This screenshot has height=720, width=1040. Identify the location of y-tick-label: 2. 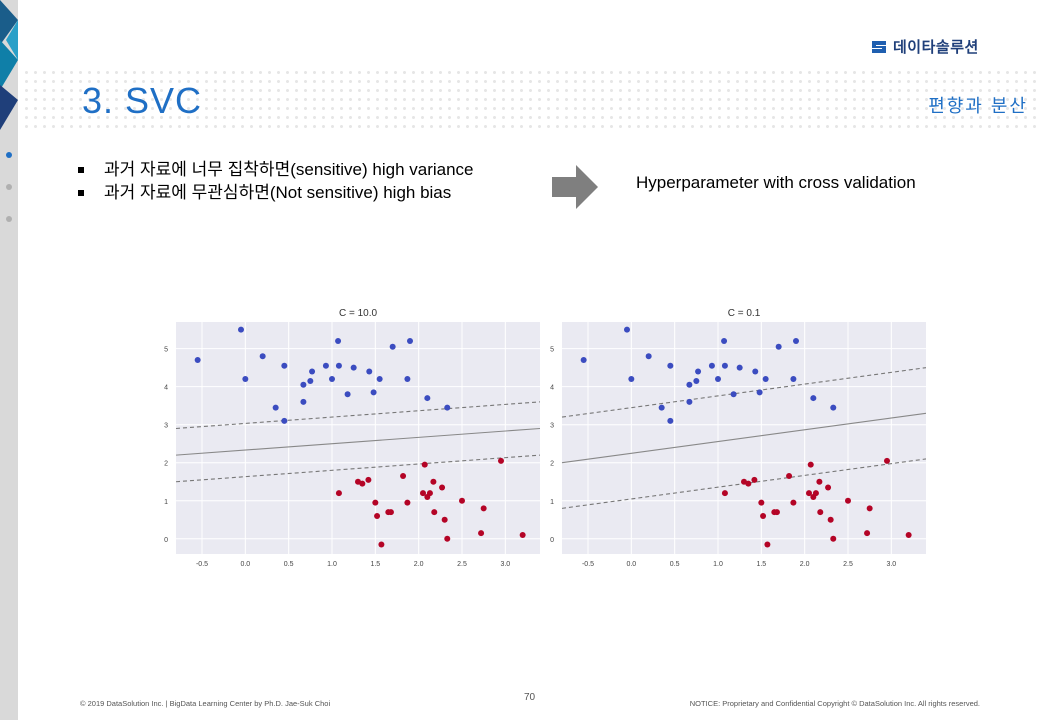
(552, 464).